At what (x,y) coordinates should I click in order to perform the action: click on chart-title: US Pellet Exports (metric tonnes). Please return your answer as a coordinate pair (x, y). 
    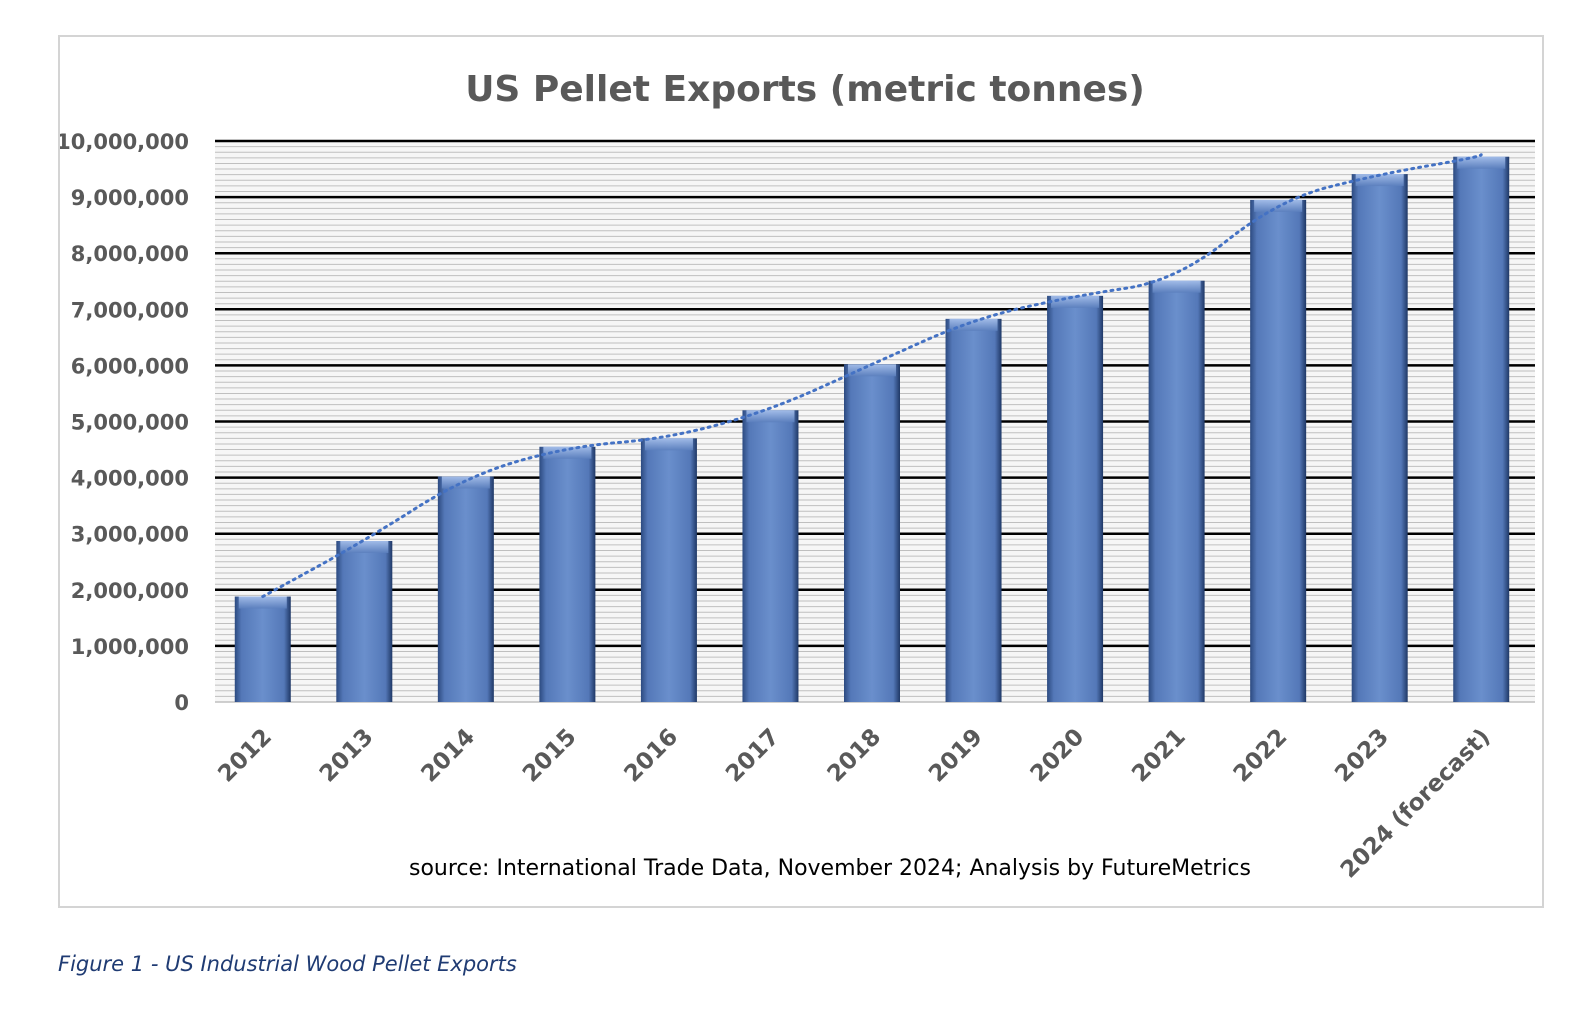
    Looking at the image, I should click on (805, 89).